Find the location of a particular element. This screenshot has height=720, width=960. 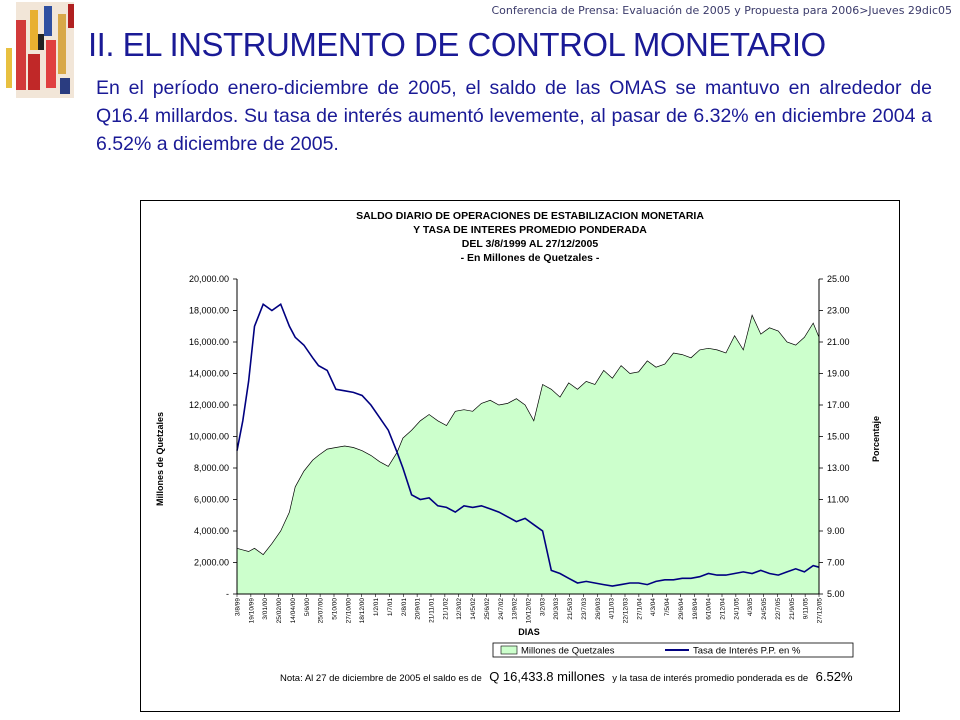

x-tick-label: 4/11/03 is located at coordinates (612, 609).